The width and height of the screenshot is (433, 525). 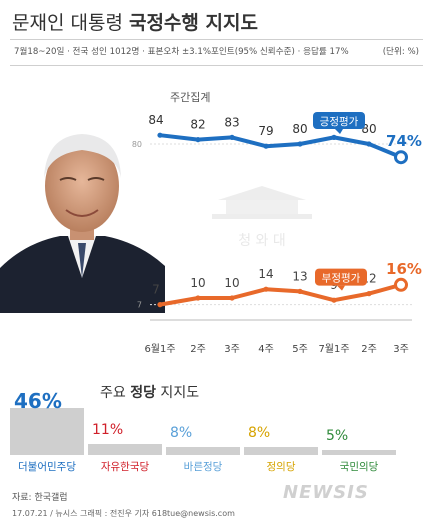 I want to click on header-divider-bottom, so click(x=216, y=65).